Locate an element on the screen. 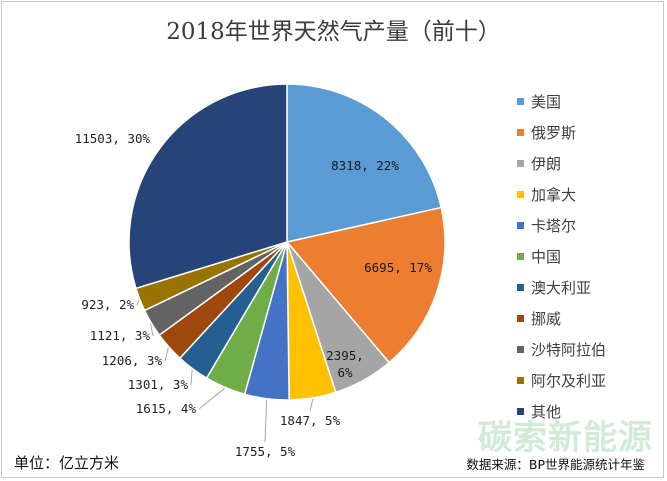 This screenshot has width=667, height=481. legend-label: 阿尔及利亚 is located at coordinates (569, 381).